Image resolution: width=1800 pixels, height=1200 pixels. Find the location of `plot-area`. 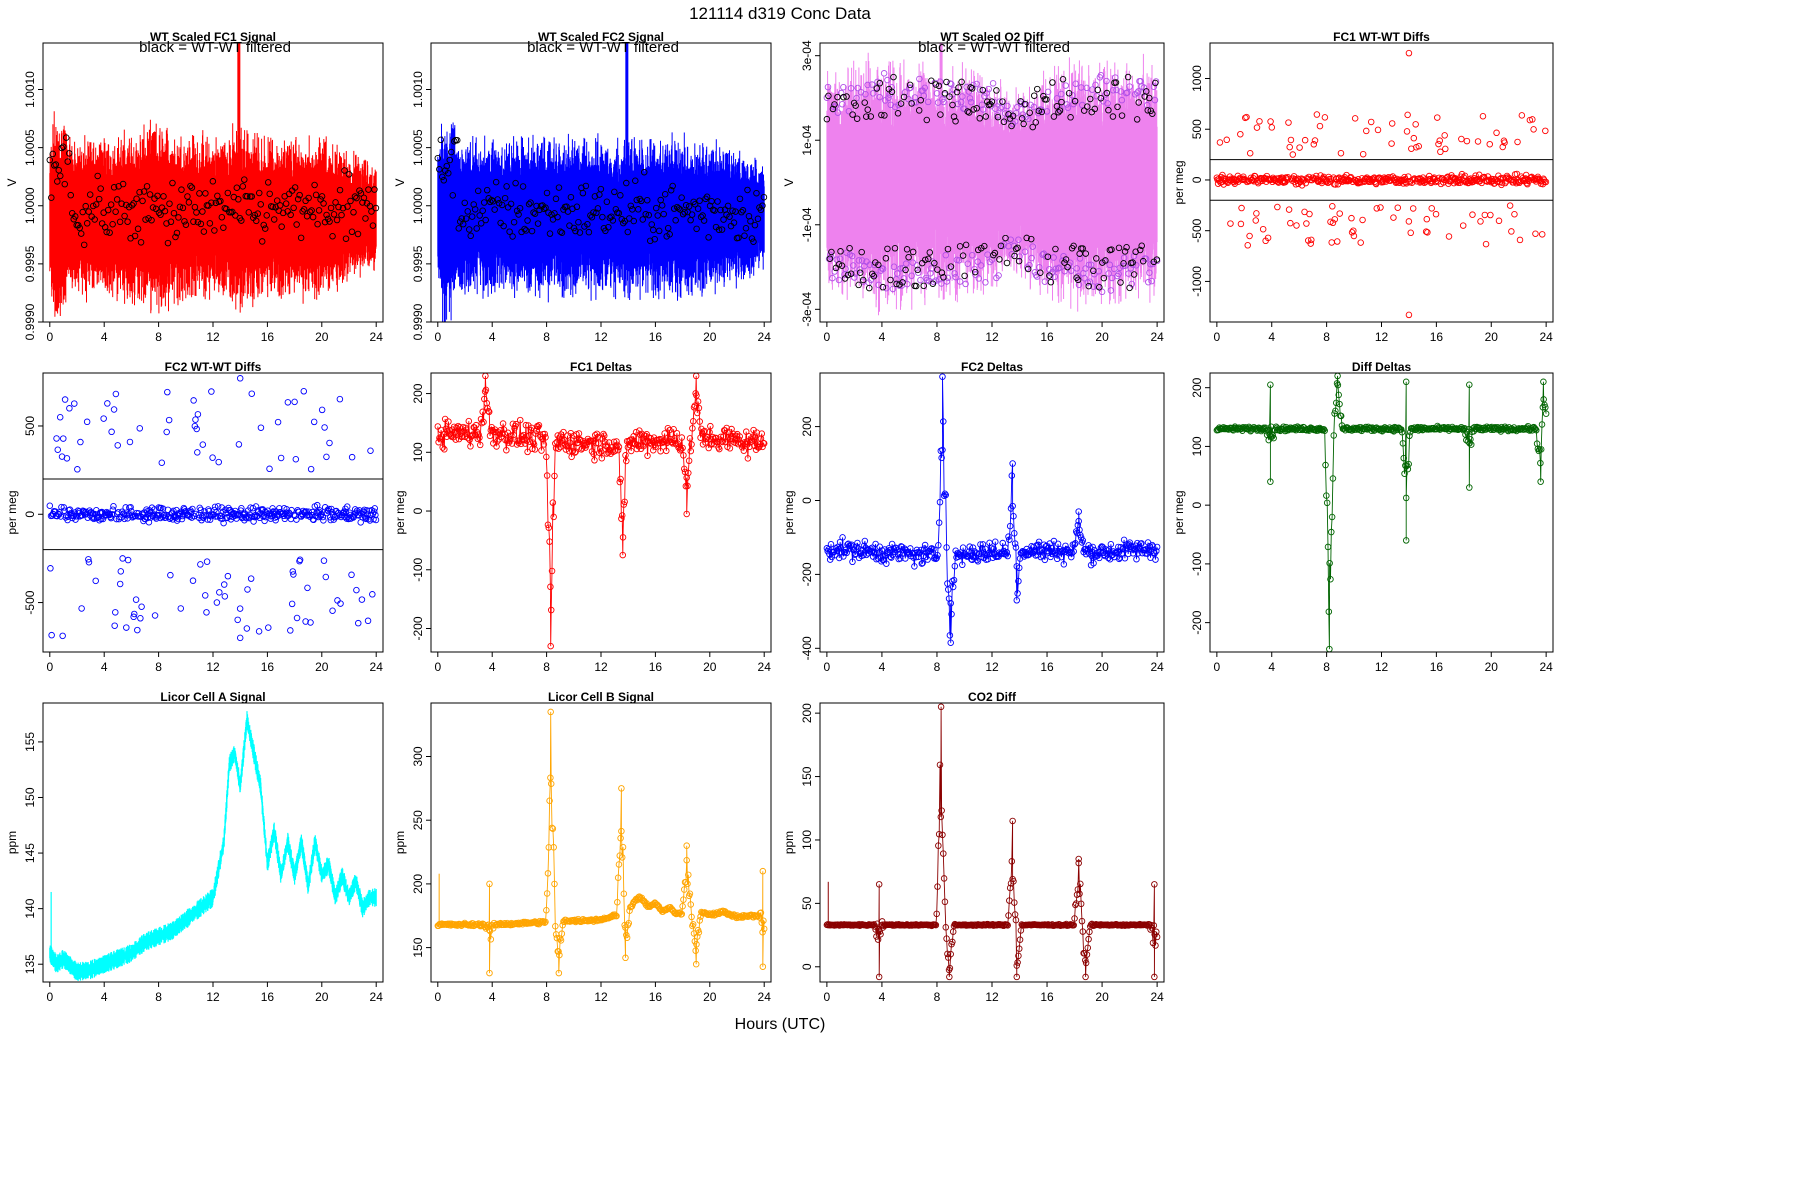

plot-area is located at coordinates (213, 180).